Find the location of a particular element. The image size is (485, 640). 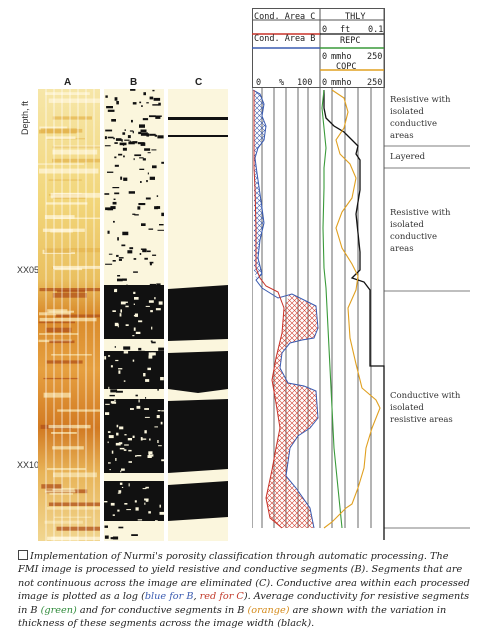

caption-part-4: . is located at coordinates (313, 624).